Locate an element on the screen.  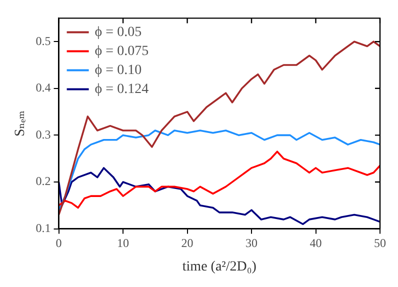
legend-label: ϕ = 0.075 is located at coordinates (121, 51).